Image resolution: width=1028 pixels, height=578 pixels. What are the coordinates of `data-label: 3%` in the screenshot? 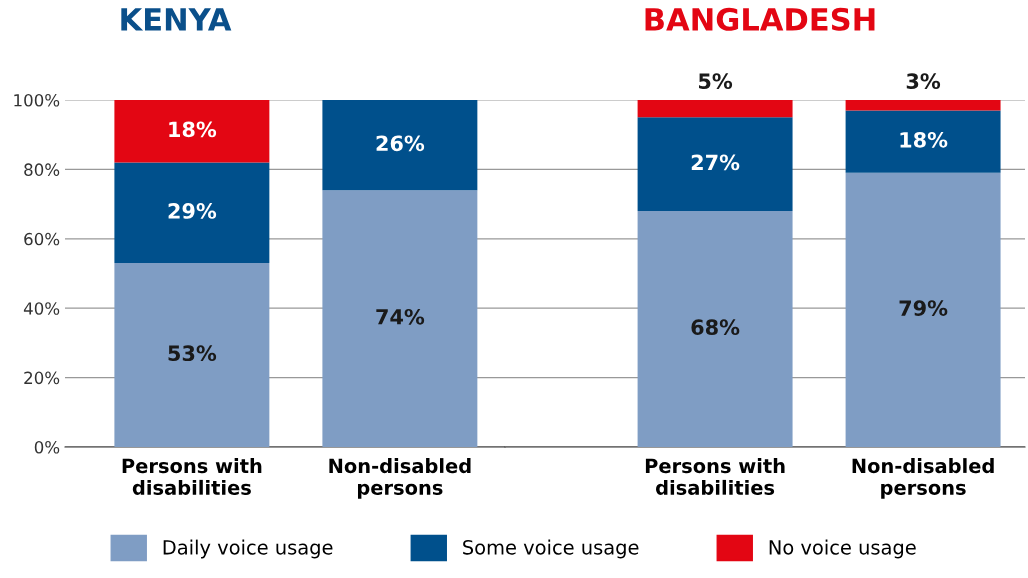 It's located at (923, 81).